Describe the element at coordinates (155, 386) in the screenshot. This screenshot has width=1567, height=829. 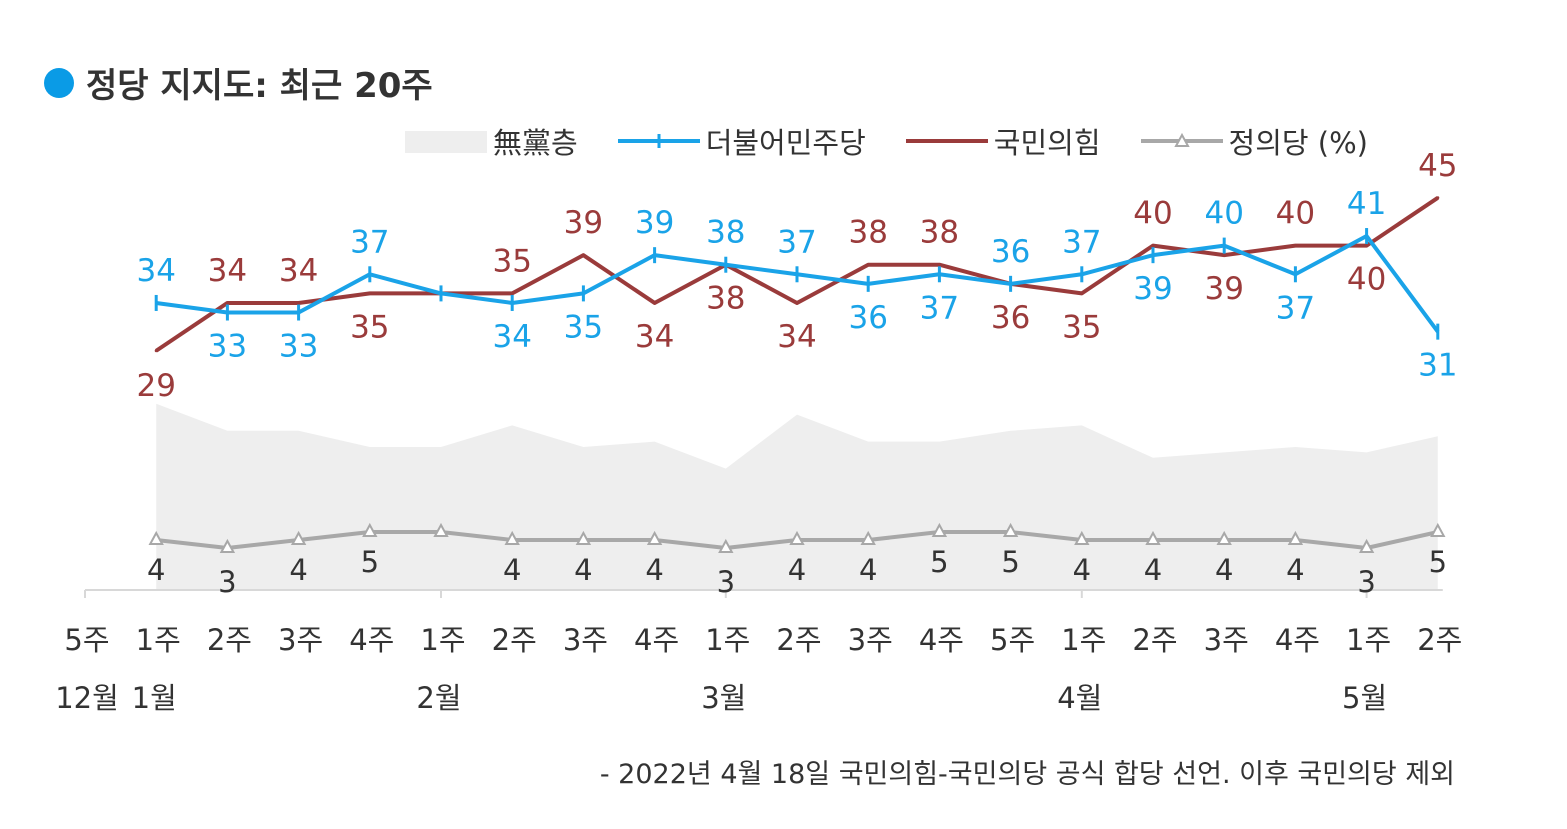
I see `ppp-data-label: 29` at that location.